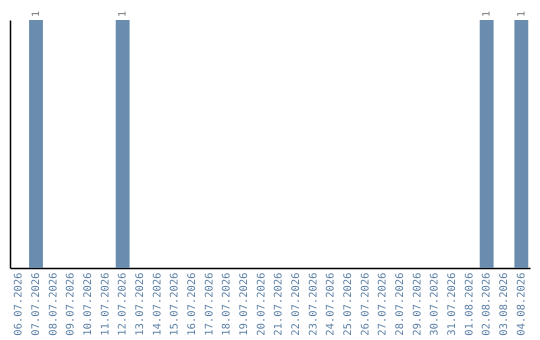 The height and width of the screenshot is (340, 540). Describe the element at coordinates (140, 304) in the screenshot. I see `x-tick-label: 13.07.2026` at that location.